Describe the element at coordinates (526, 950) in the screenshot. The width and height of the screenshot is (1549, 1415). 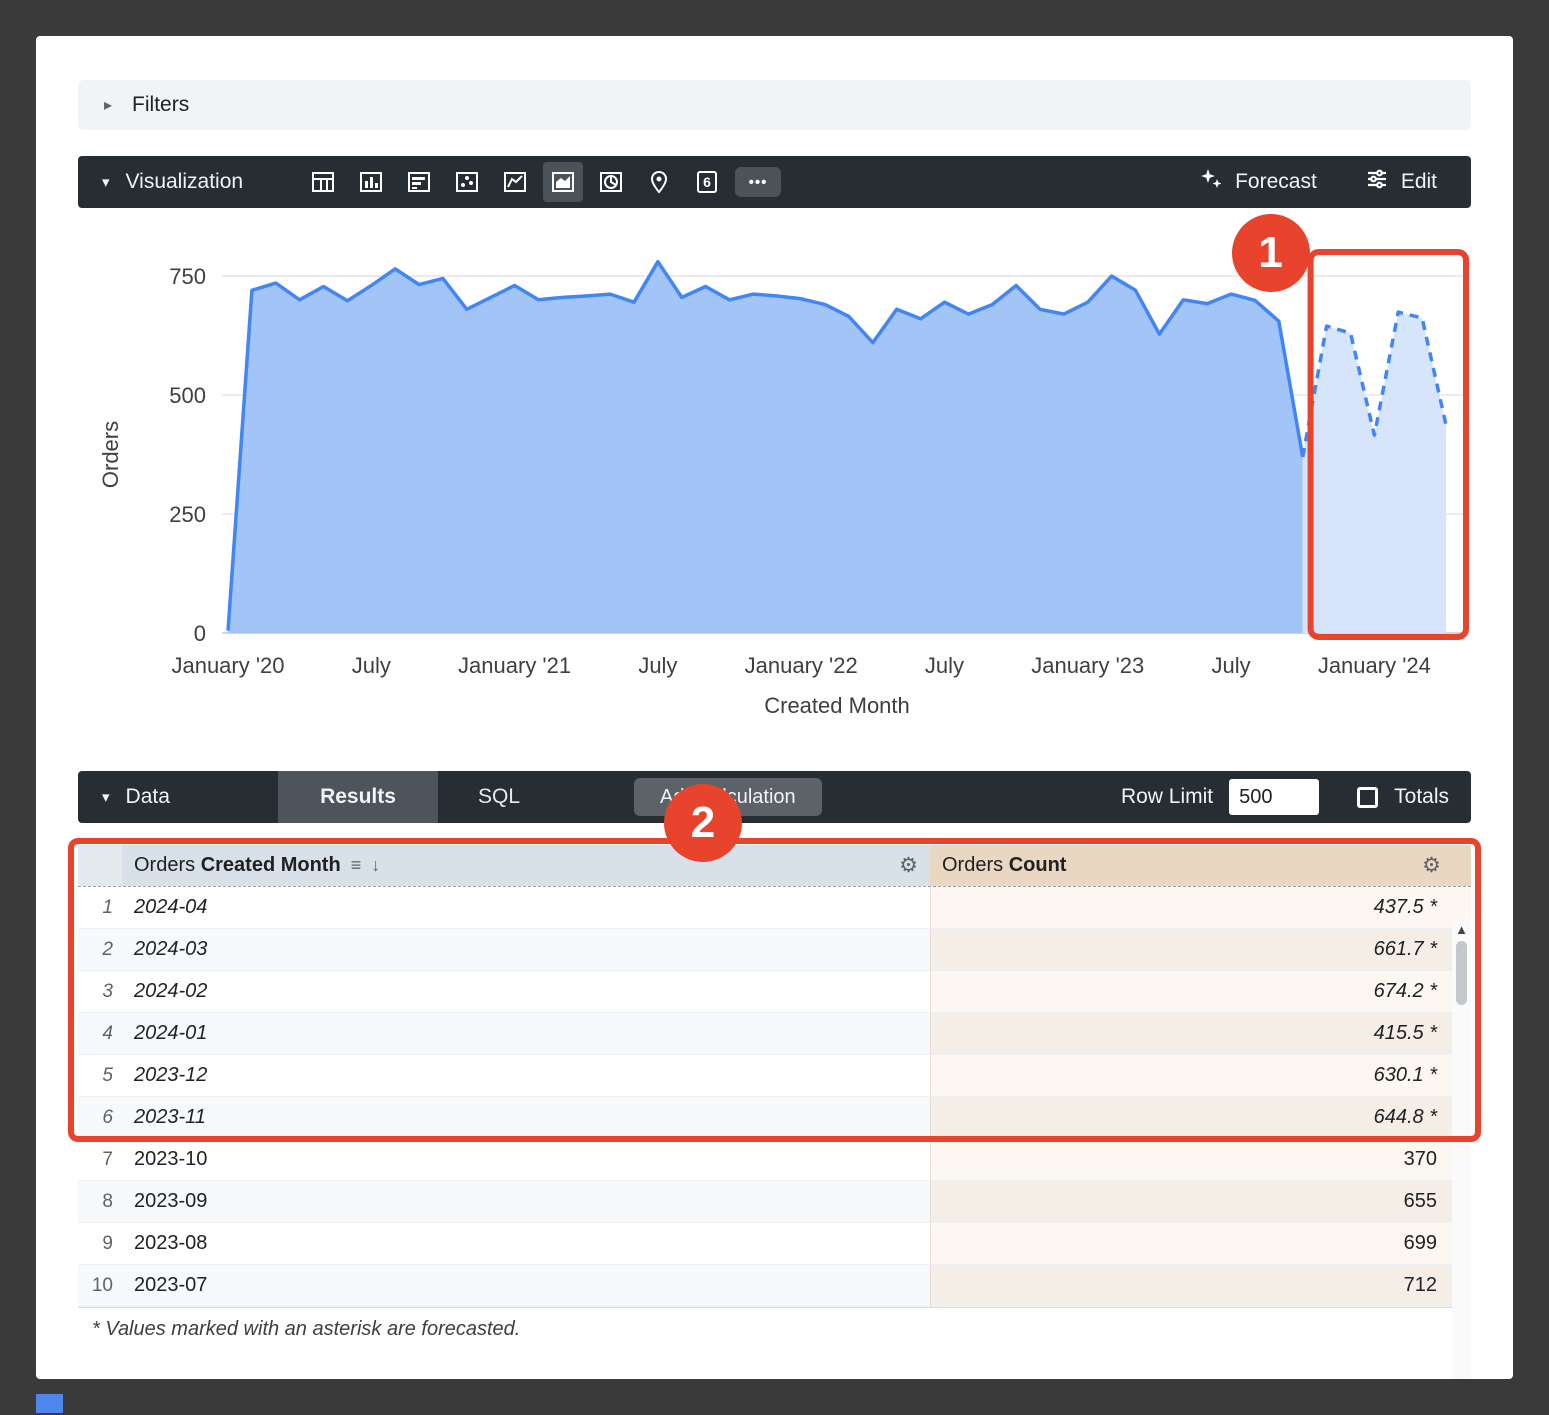
I see `cell-created-month: 2024-03` at that location.